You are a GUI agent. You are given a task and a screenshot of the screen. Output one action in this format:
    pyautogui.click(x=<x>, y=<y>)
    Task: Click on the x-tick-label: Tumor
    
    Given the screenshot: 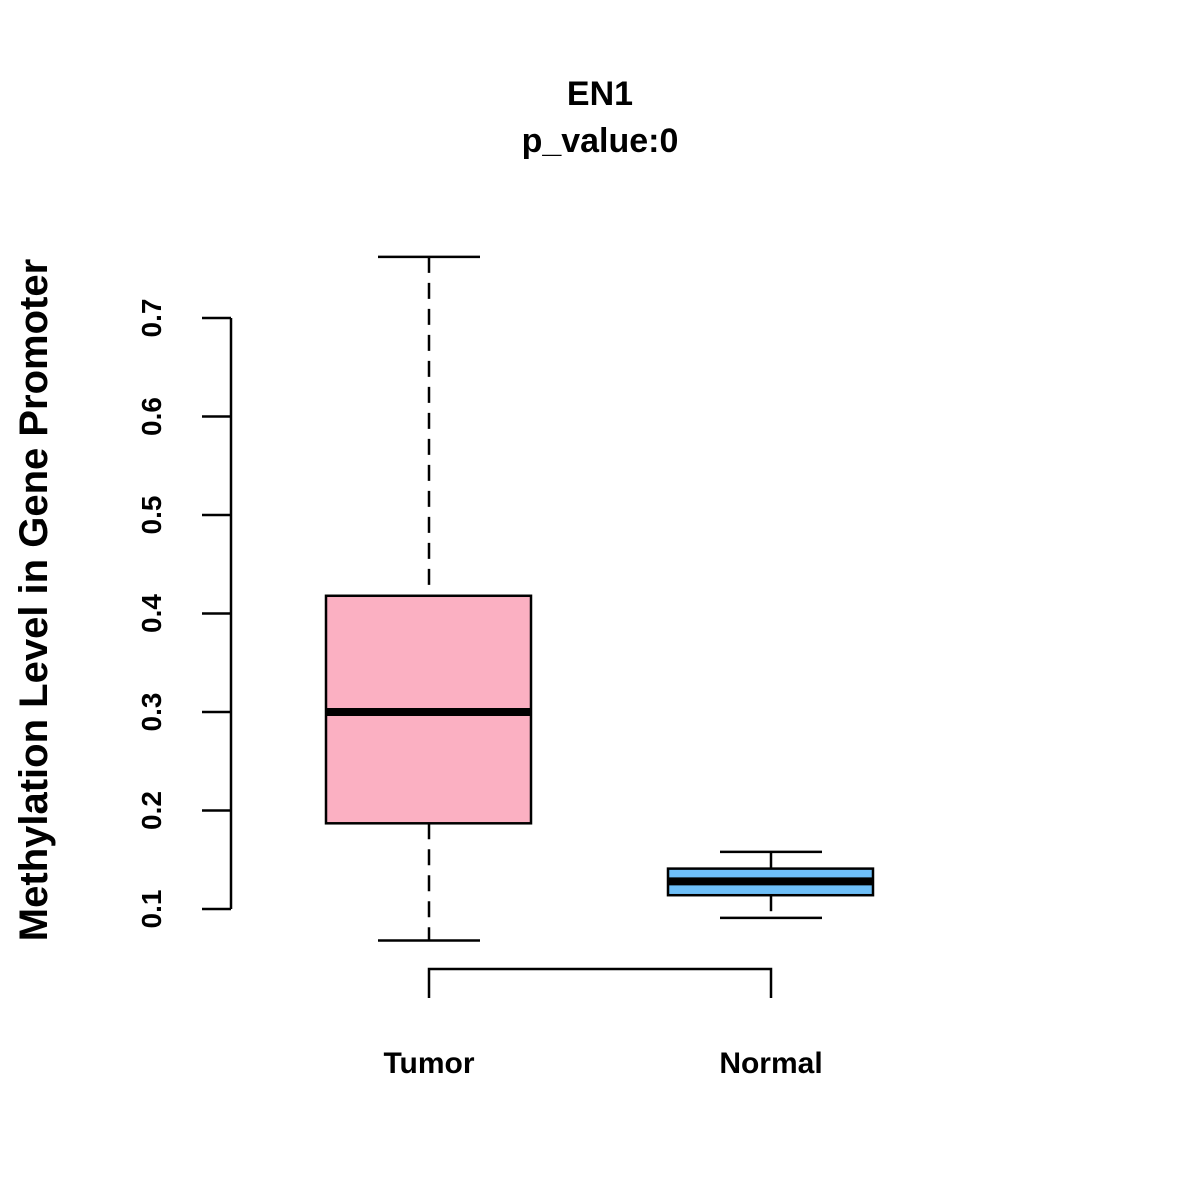 What is the action you would take?
    pyautogui.click(x=428, y=1063)
    